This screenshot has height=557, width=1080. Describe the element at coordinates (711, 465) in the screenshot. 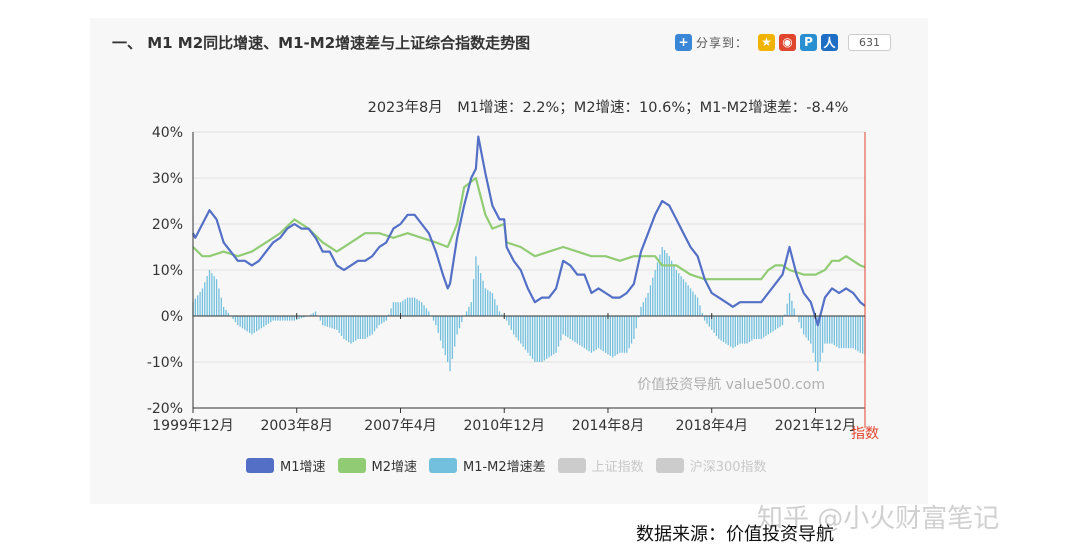

I see `legend-item-csi300: 沪深300指数` at that location.